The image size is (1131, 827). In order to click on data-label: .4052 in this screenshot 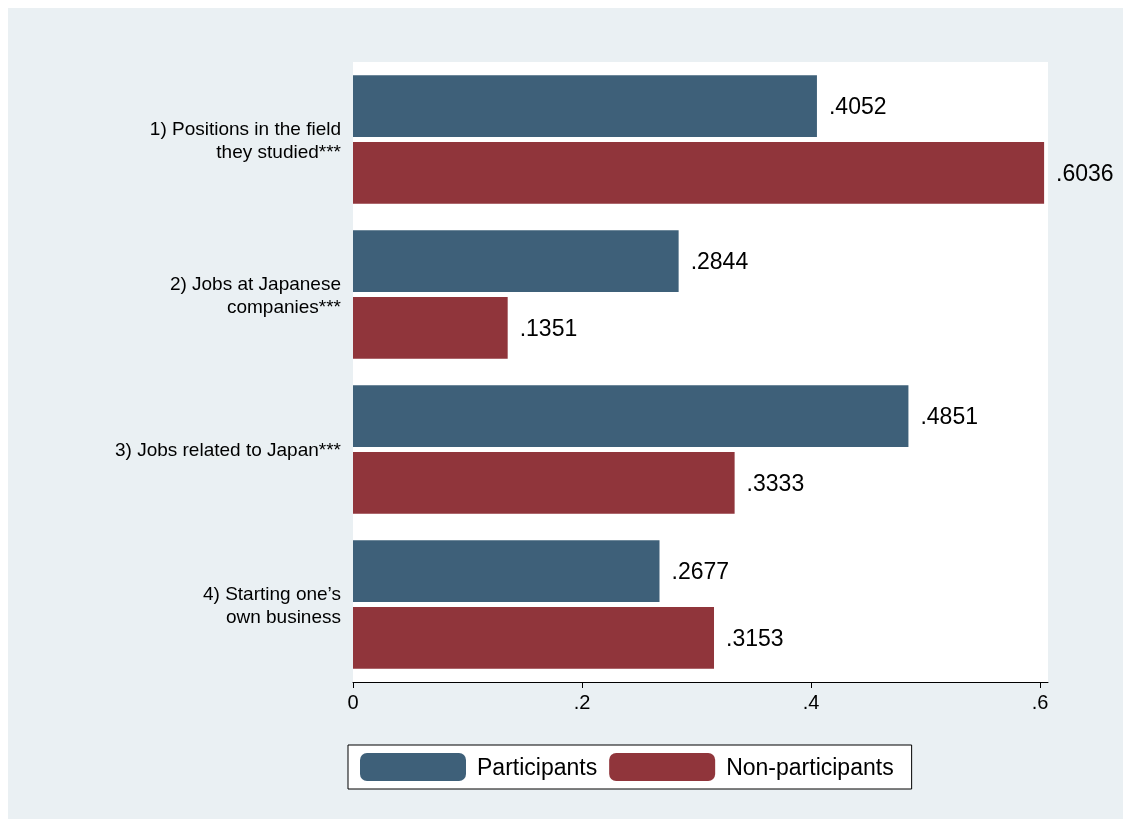, I will do `click(857, 106)`.